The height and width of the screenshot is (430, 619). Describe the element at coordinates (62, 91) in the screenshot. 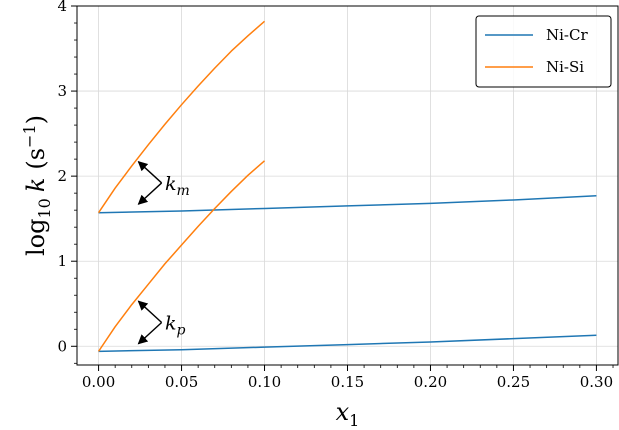

I see `y-tick-label: 3` at that location.